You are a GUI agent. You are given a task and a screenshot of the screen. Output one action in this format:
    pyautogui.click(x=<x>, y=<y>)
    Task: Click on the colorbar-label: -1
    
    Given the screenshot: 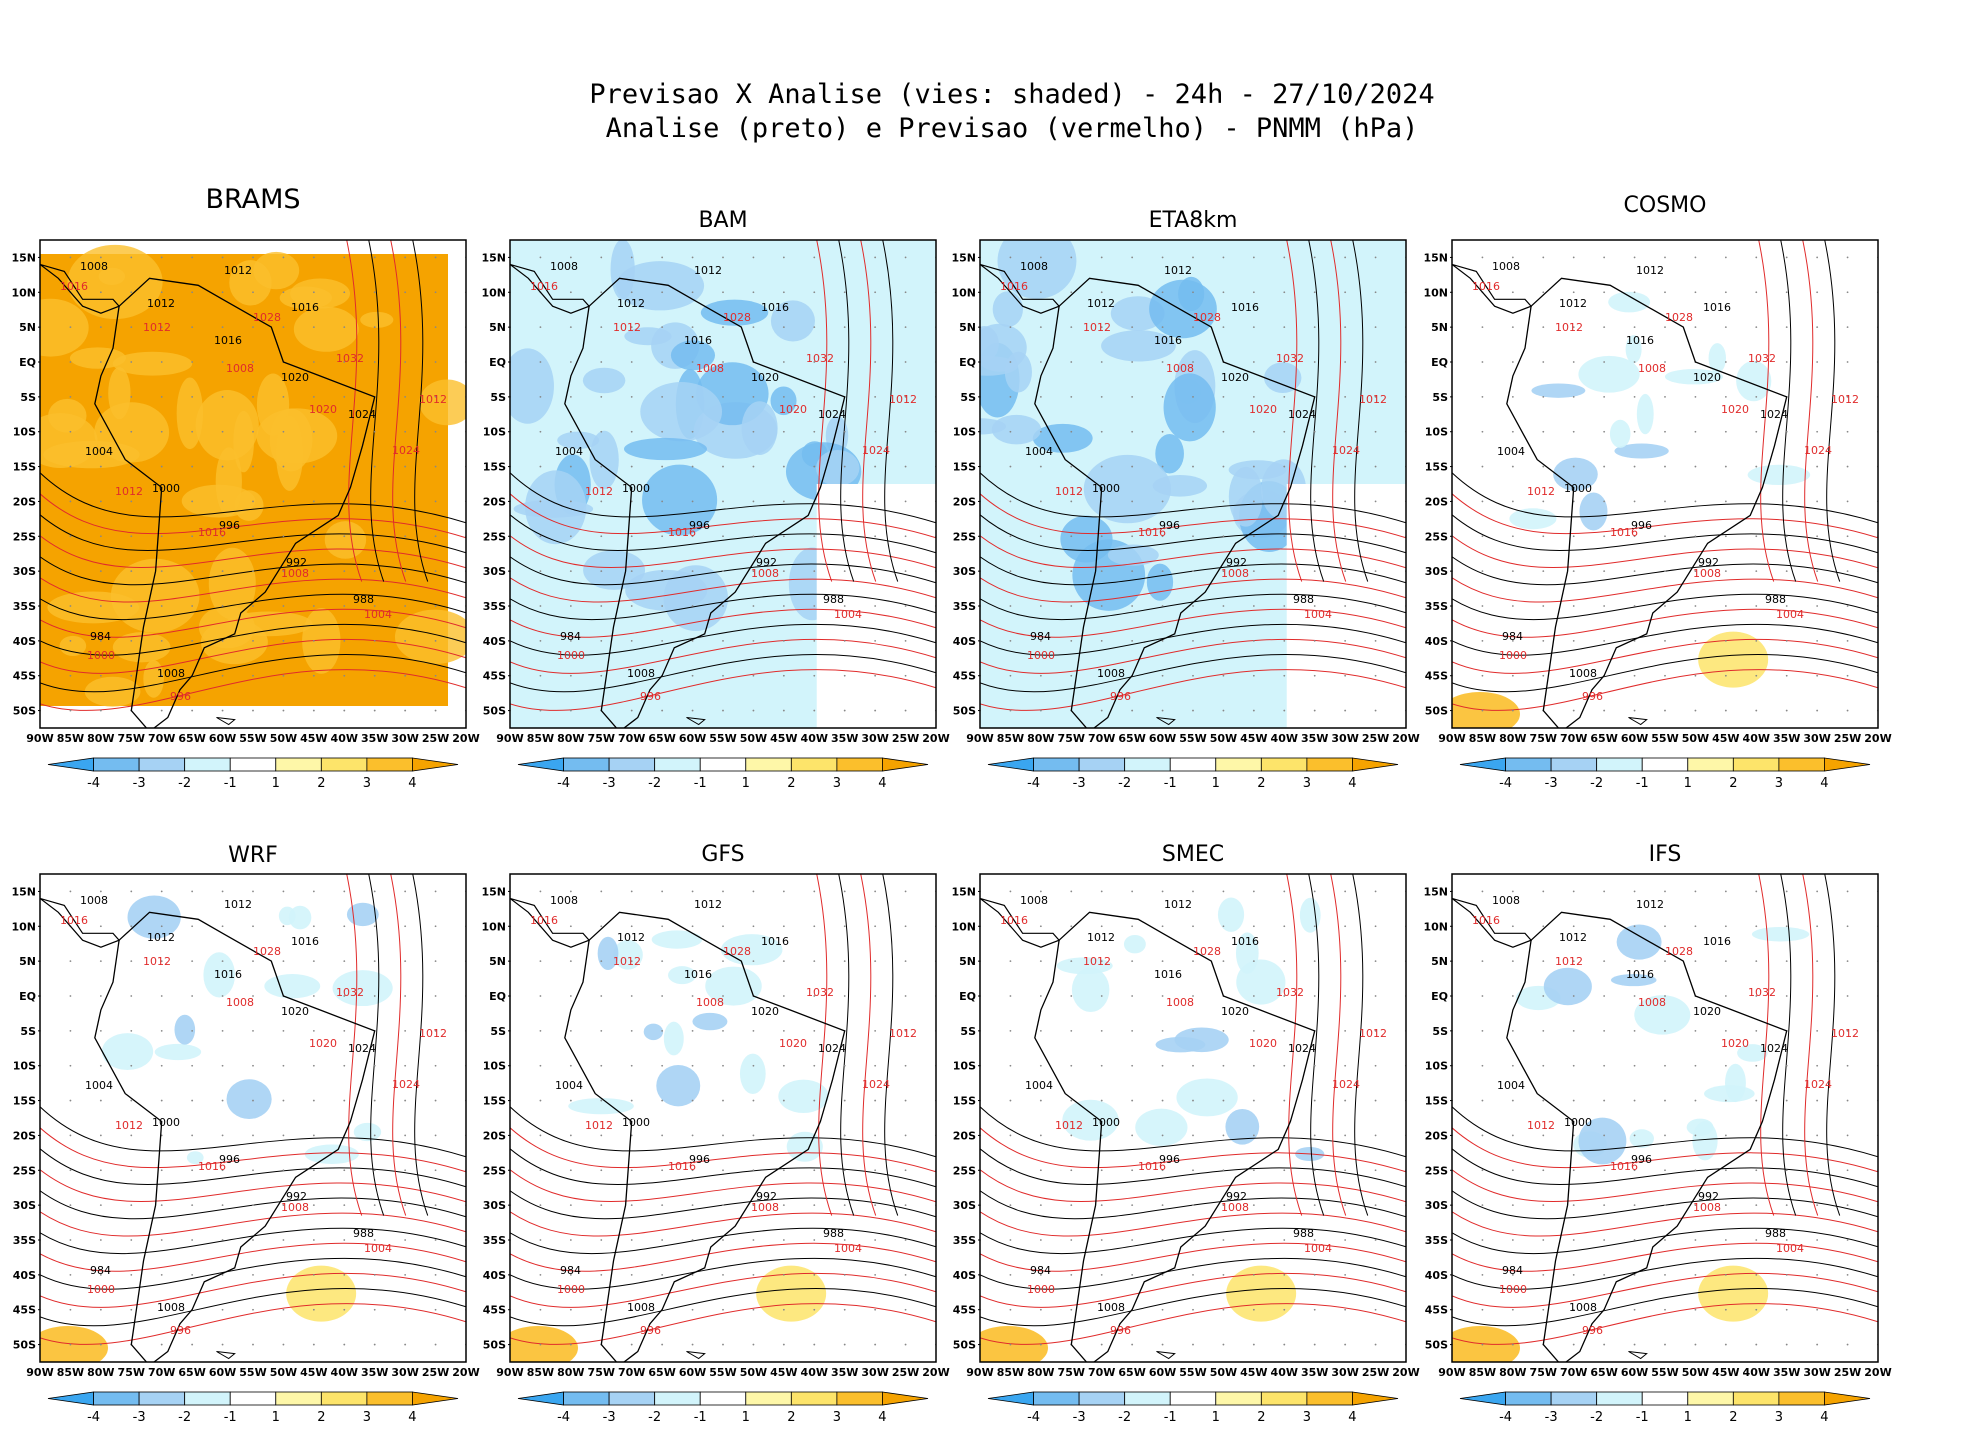 What is the action you would take?
    pyautogui.click(x=230, y=783)
    